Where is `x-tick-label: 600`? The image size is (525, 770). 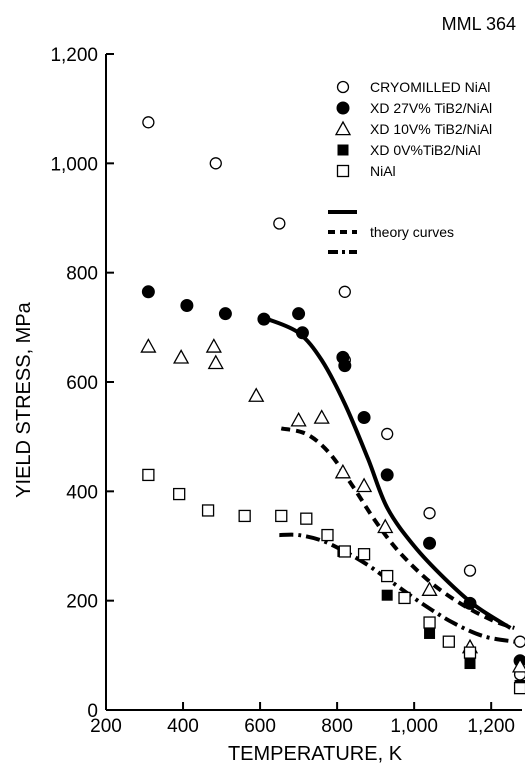
x-tick-label: 600 is located at coordinates (260, 726).